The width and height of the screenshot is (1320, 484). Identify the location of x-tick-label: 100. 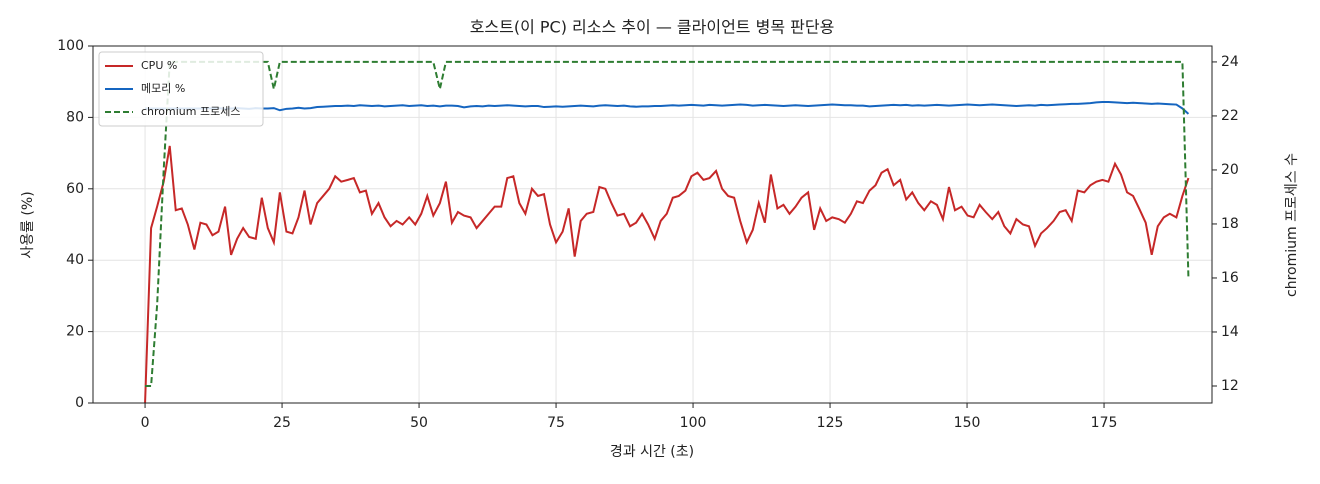
(693, 423).